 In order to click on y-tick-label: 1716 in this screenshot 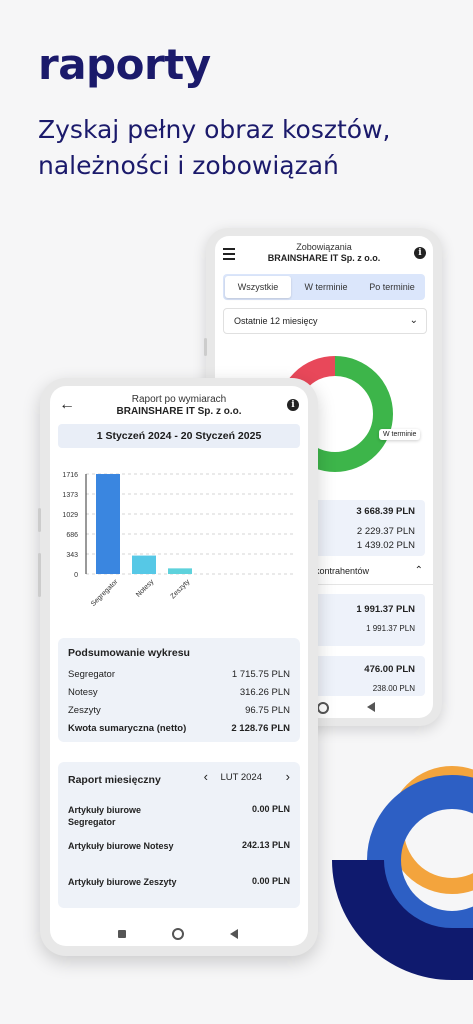, I will do `click(70, 475)`.